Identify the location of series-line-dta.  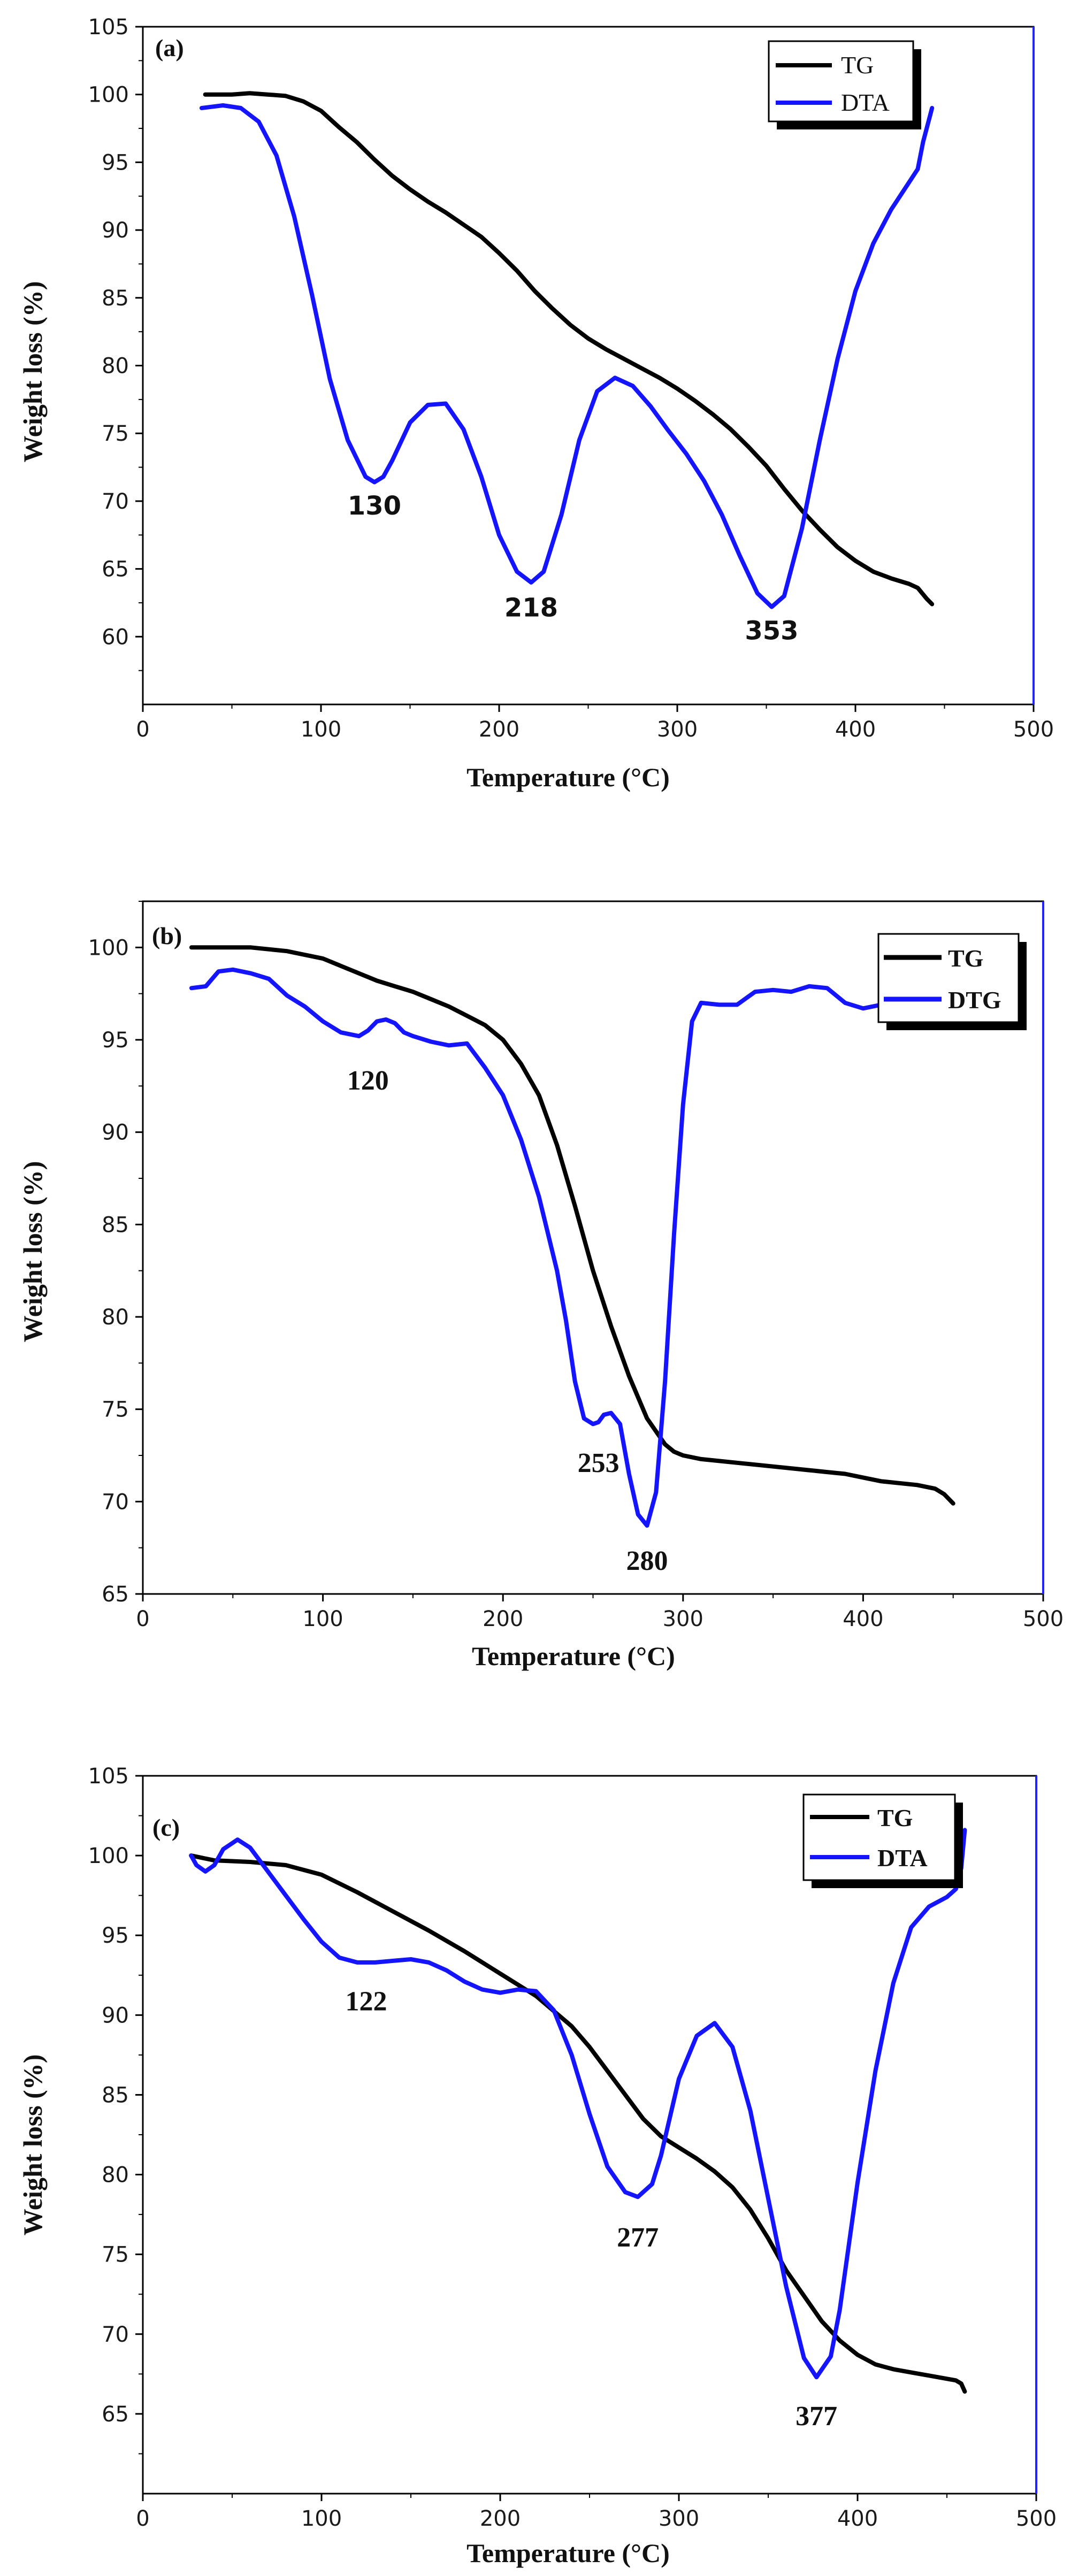
(567, 356).